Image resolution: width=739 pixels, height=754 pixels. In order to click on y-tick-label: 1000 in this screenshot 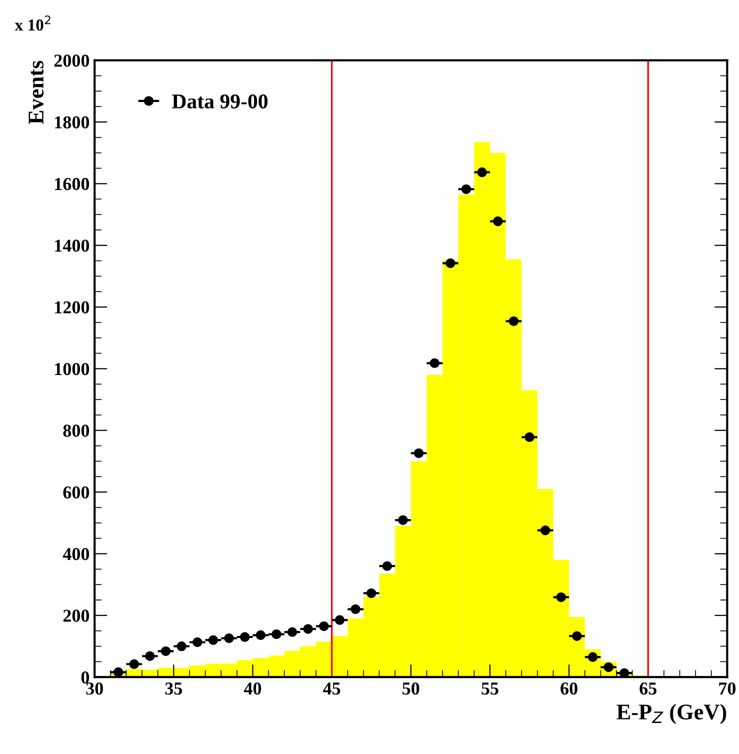, I will do `click(72, 369)`.